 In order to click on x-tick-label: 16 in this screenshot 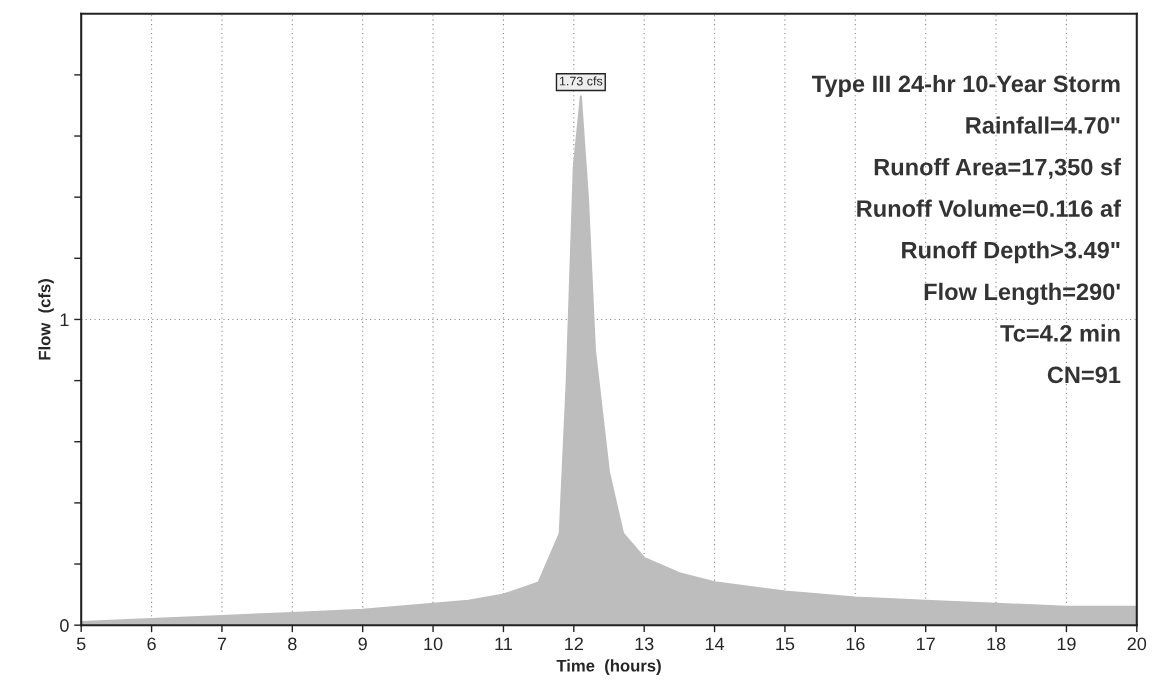, I will do `click(855, 644)`.